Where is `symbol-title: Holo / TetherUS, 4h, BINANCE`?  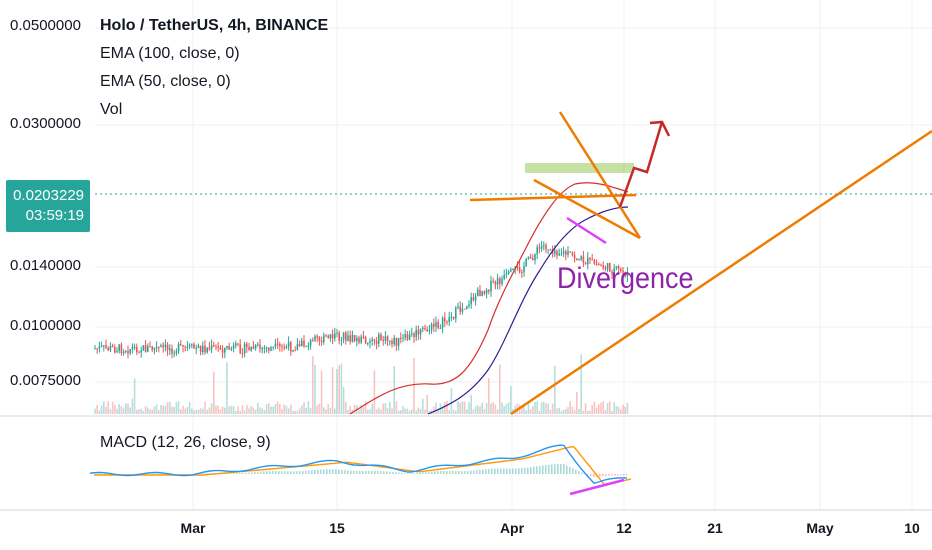 symbol-title: Holo / TetherUS, 4h, BINANCE is located at coordinates (214, 25).